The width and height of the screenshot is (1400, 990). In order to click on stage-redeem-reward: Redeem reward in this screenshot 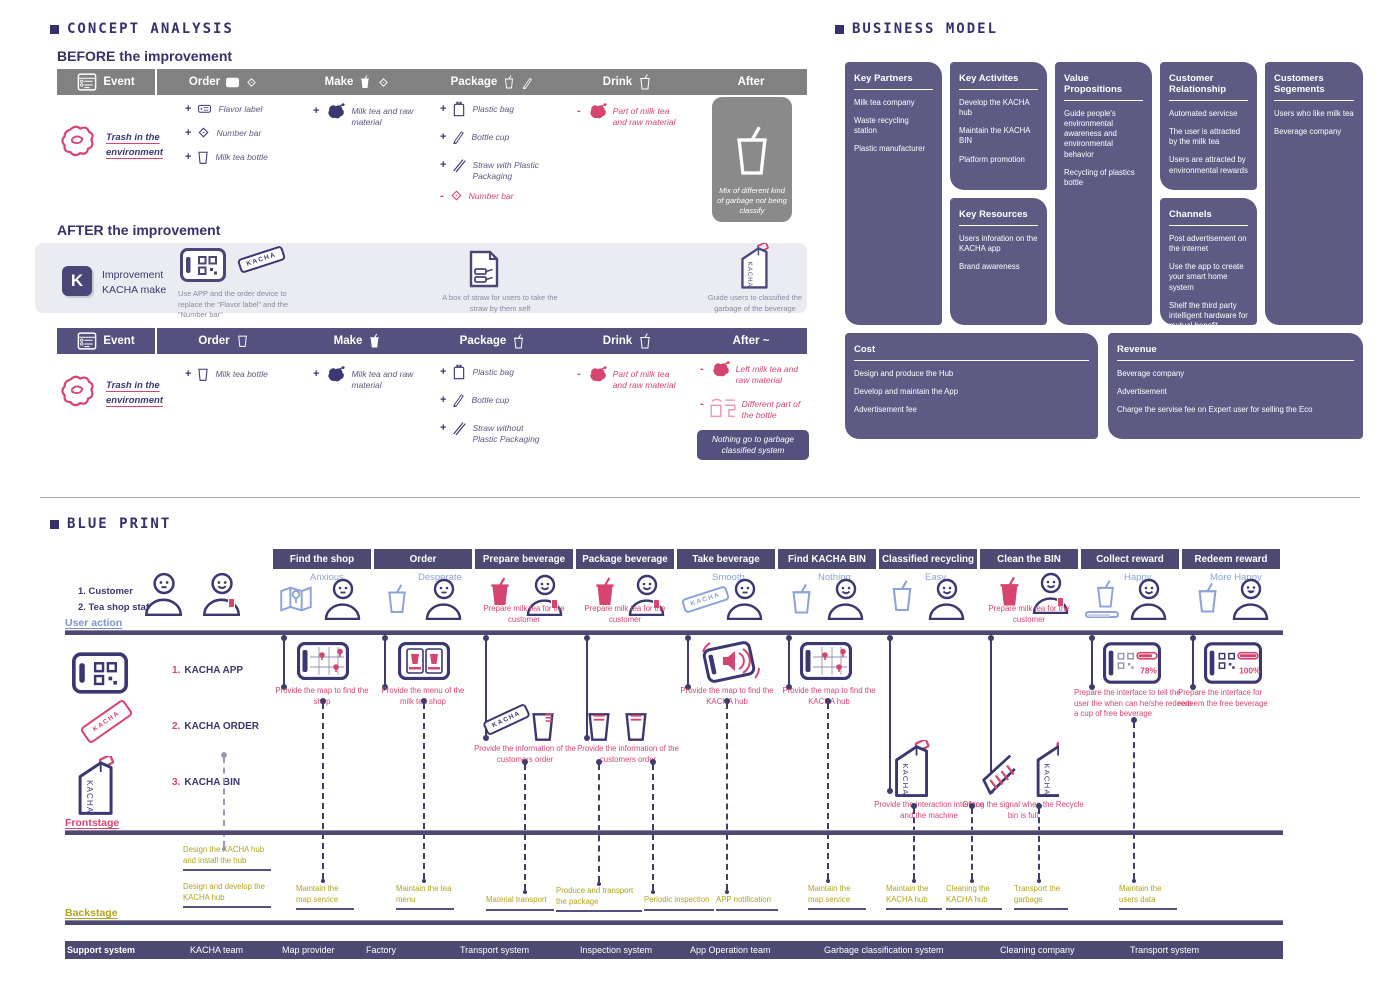, I will do `click(1231, 559)`.